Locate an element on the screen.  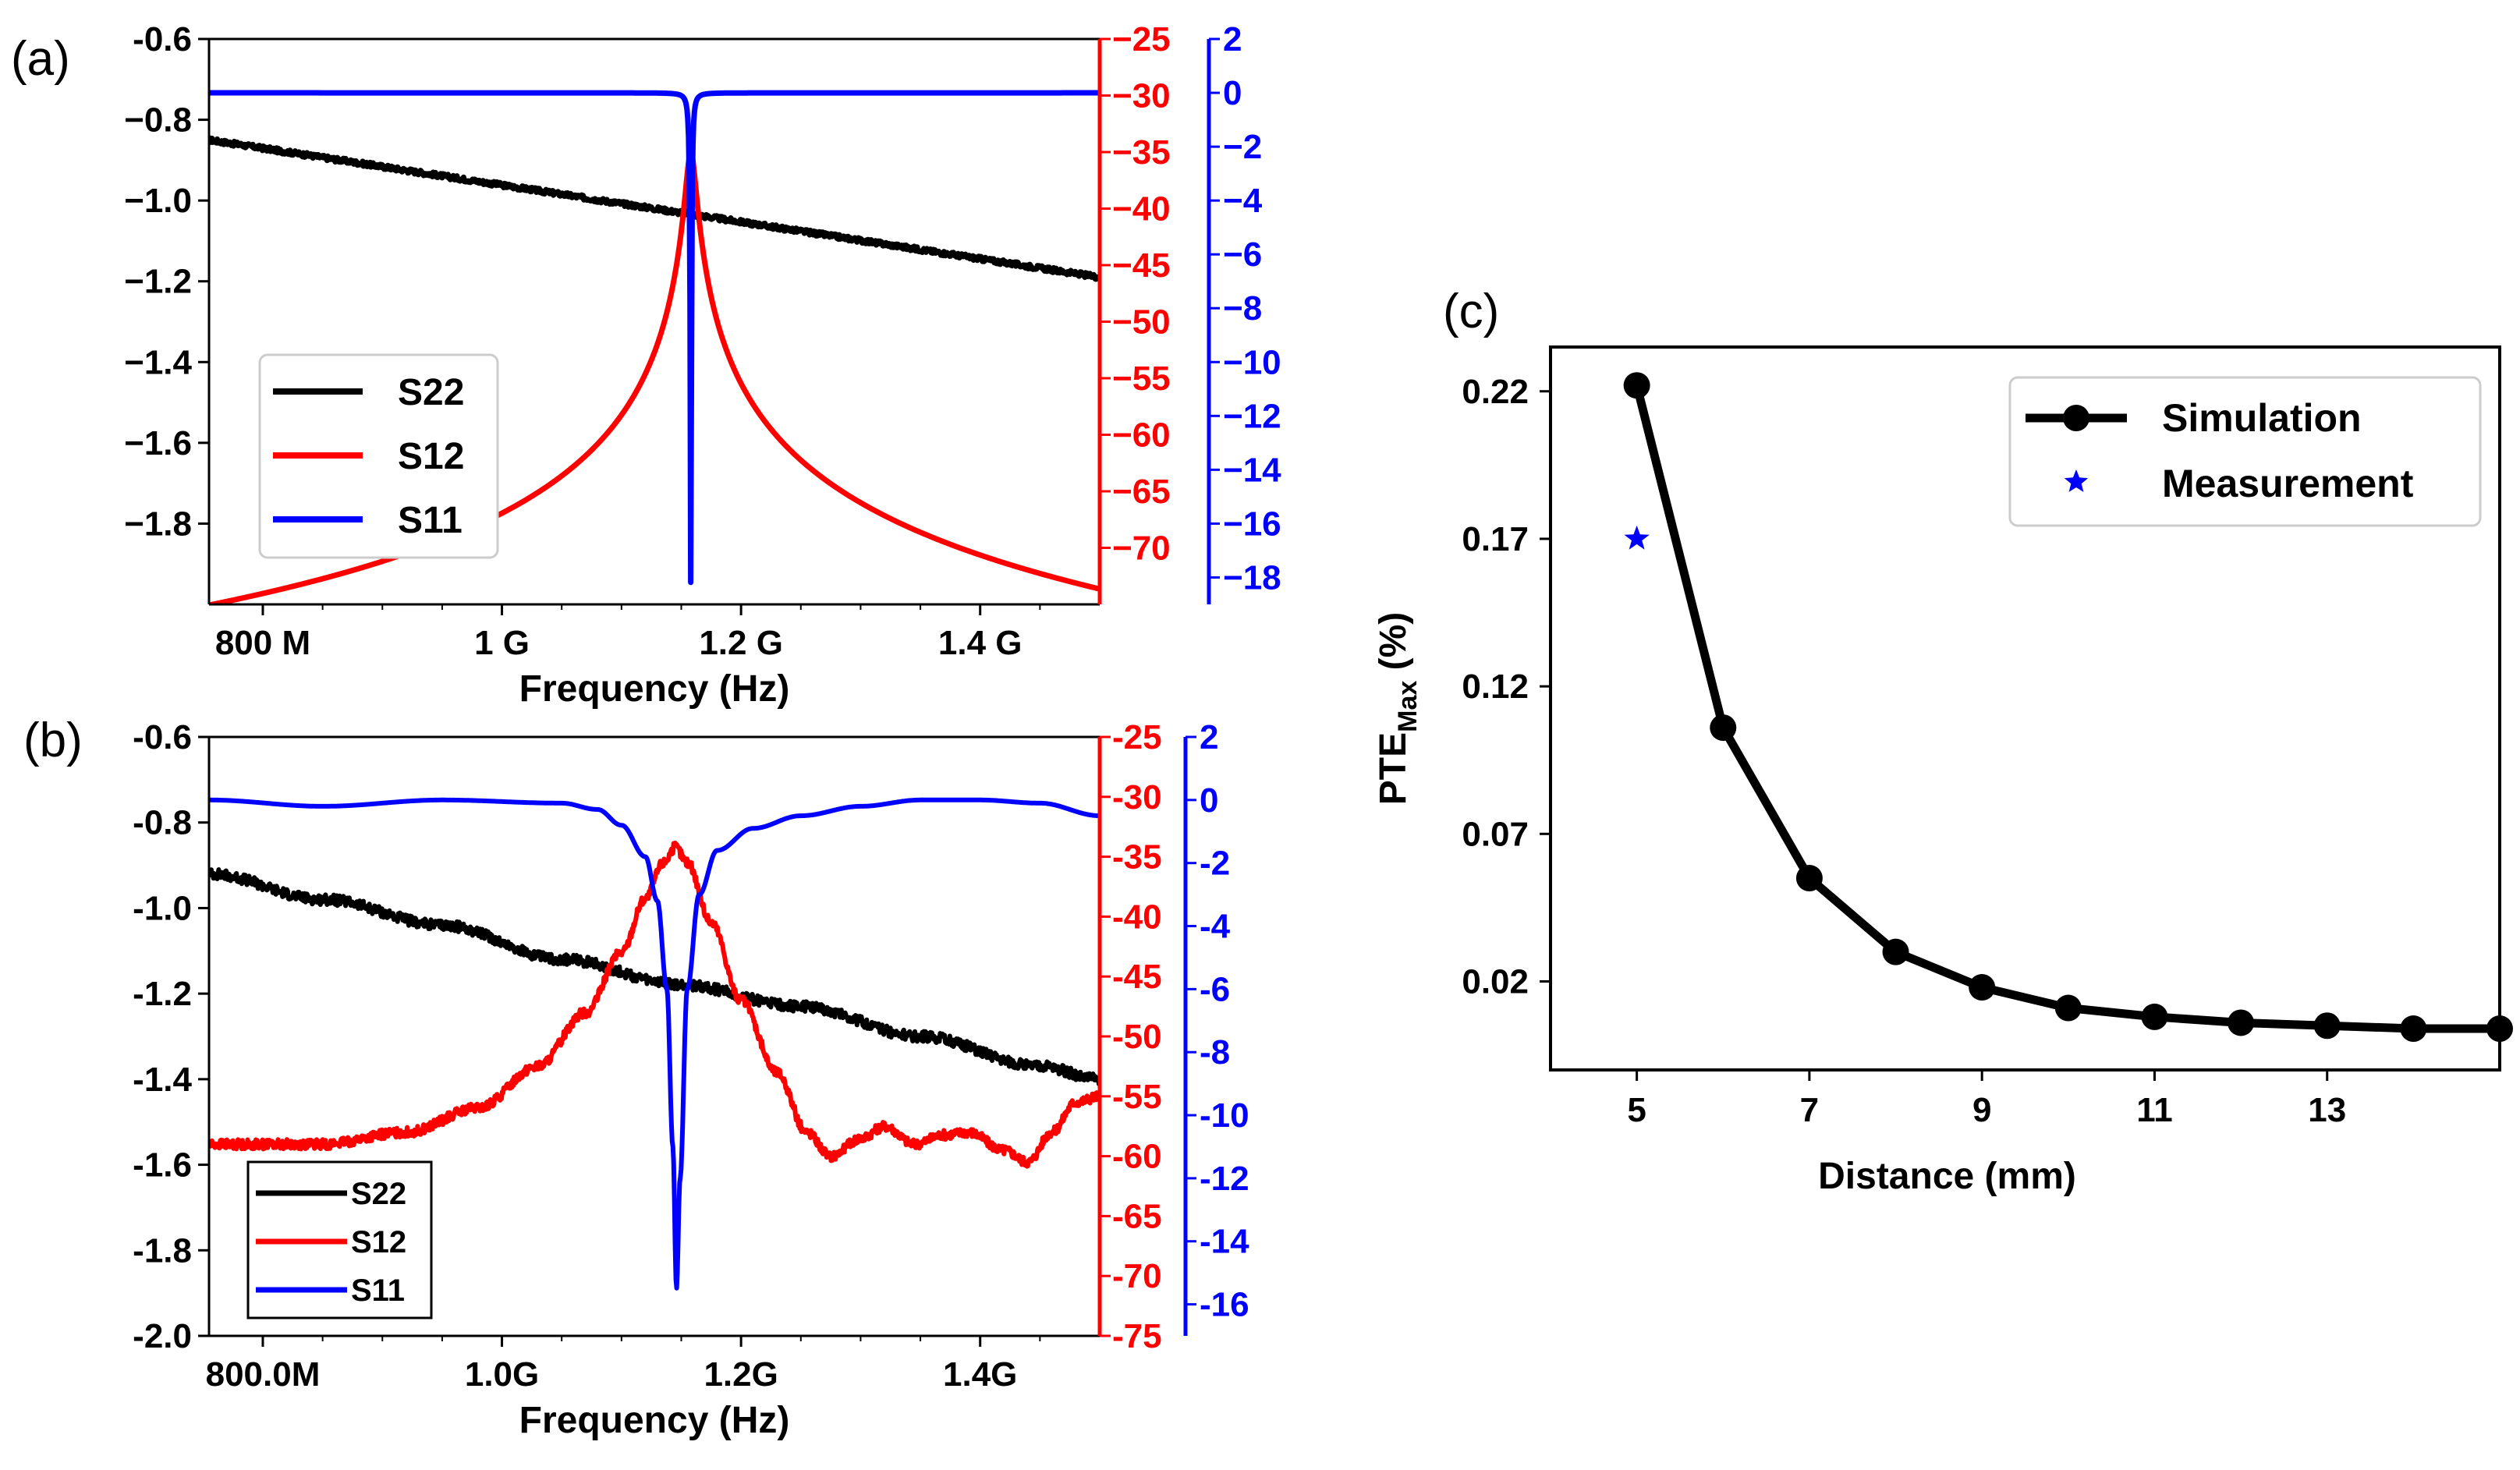
x-axis-title: Distance (mm) is located at coordinates (1947, 1176).